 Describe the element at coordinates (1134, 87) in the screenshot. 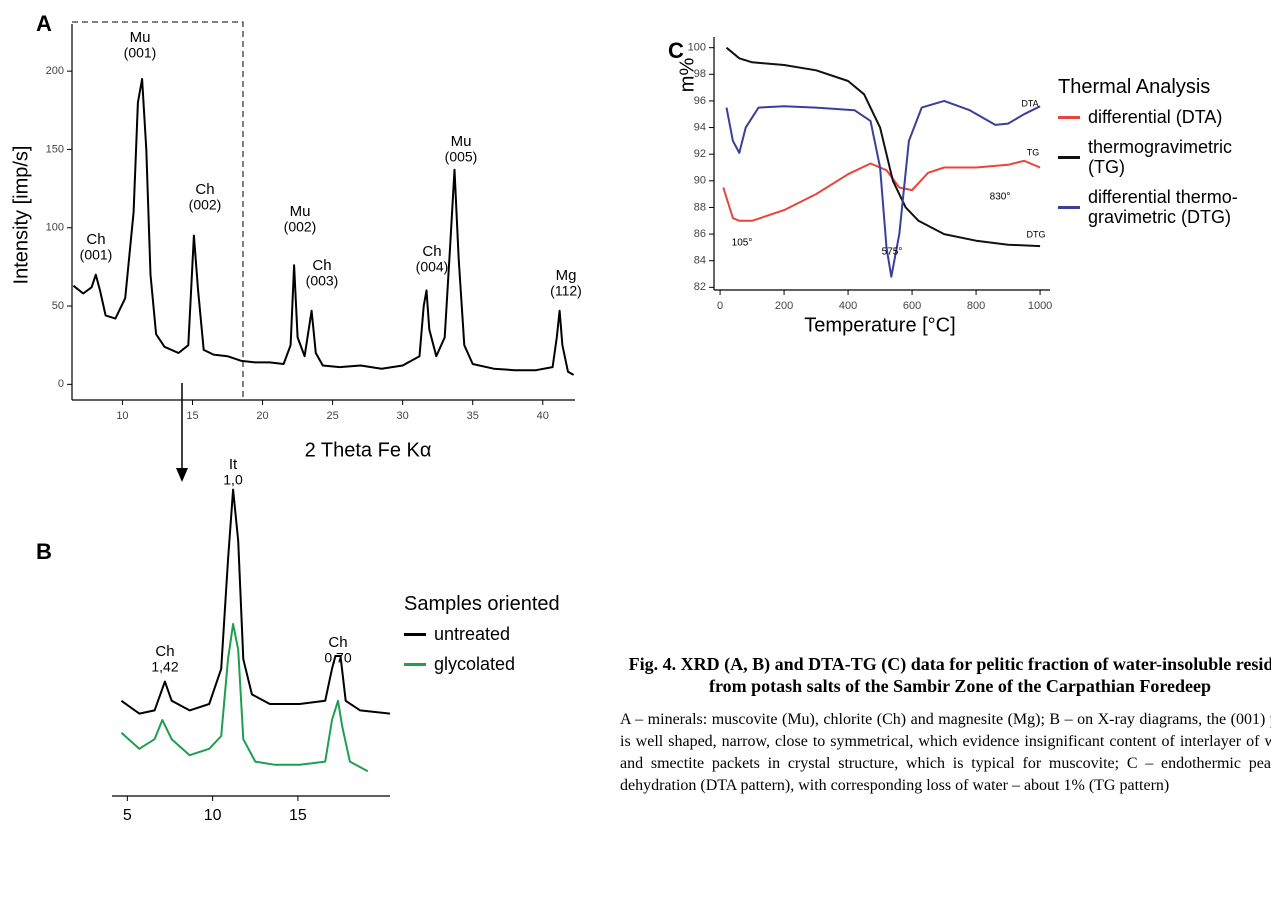

I see `legend-title: Thermal Analysis` at that location.